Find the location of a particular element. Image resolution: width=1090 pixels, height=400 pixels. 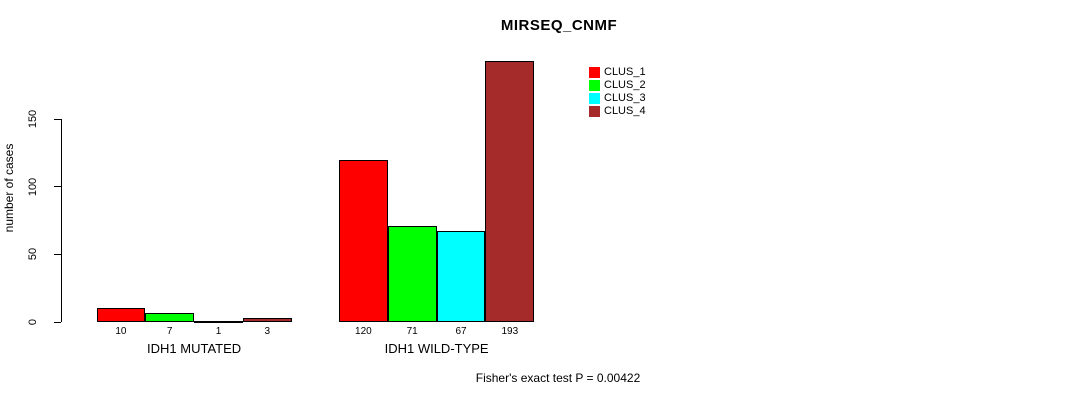

y-tick-label: 100 is located at coordinates (33, 186).